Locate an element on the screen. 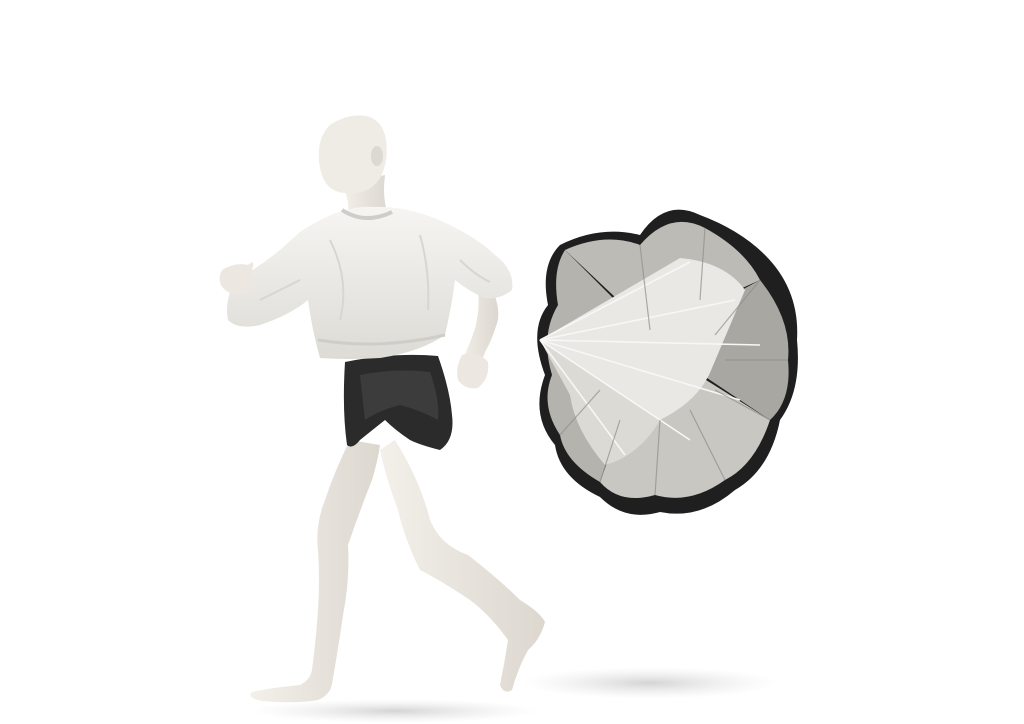 The image size is (1024, 724). head is located at coordinates (352, 154).